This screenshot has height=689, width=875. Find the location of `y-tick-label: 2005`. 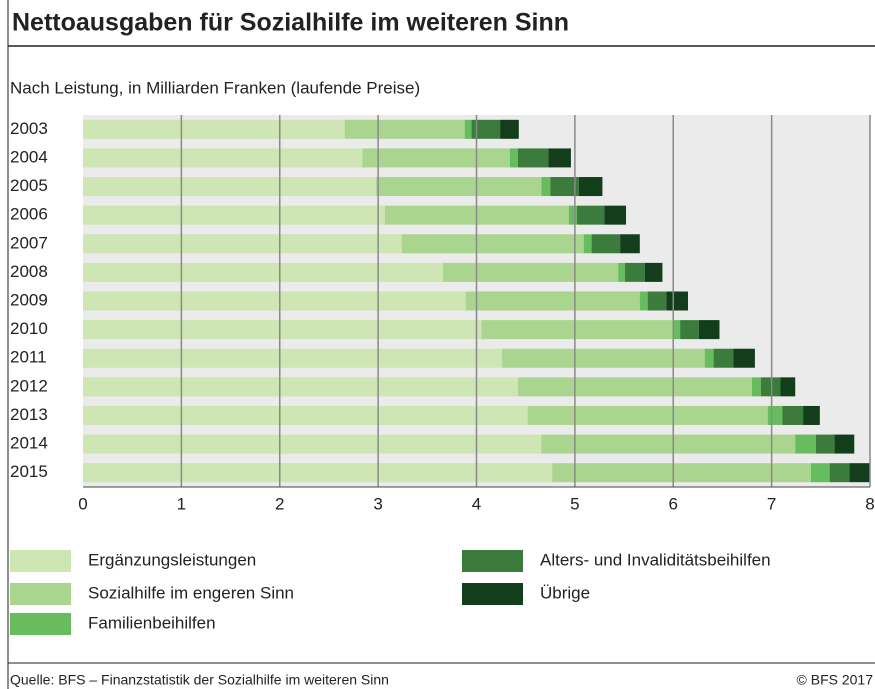

y-tick-label: 2005 is located at coordinates (29, 185).